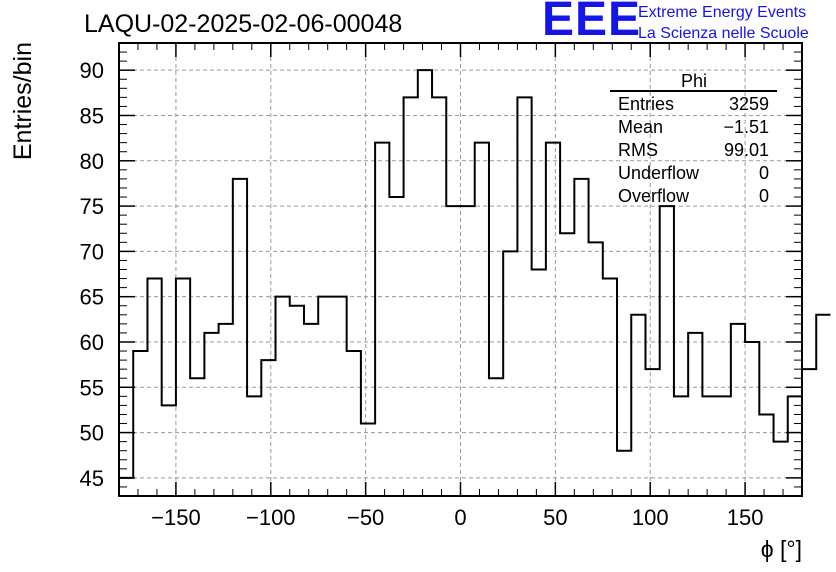  Describe the element at coordinates (92, 251) in the screenshot. I see `y-tick-label: 70` at that location.